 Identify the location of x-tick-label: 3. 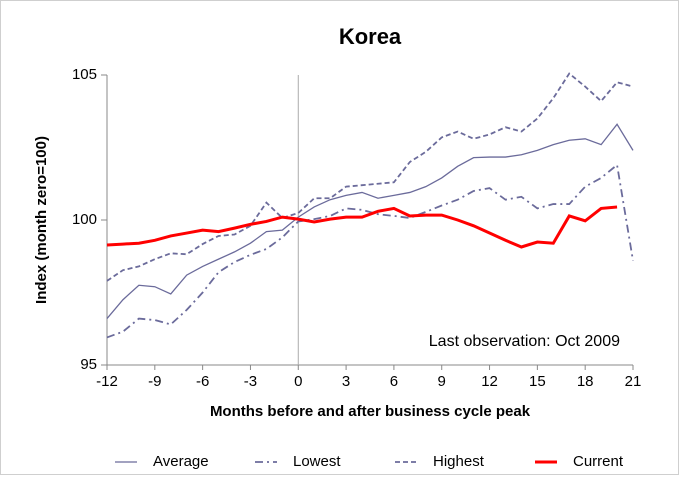
(346, 381).